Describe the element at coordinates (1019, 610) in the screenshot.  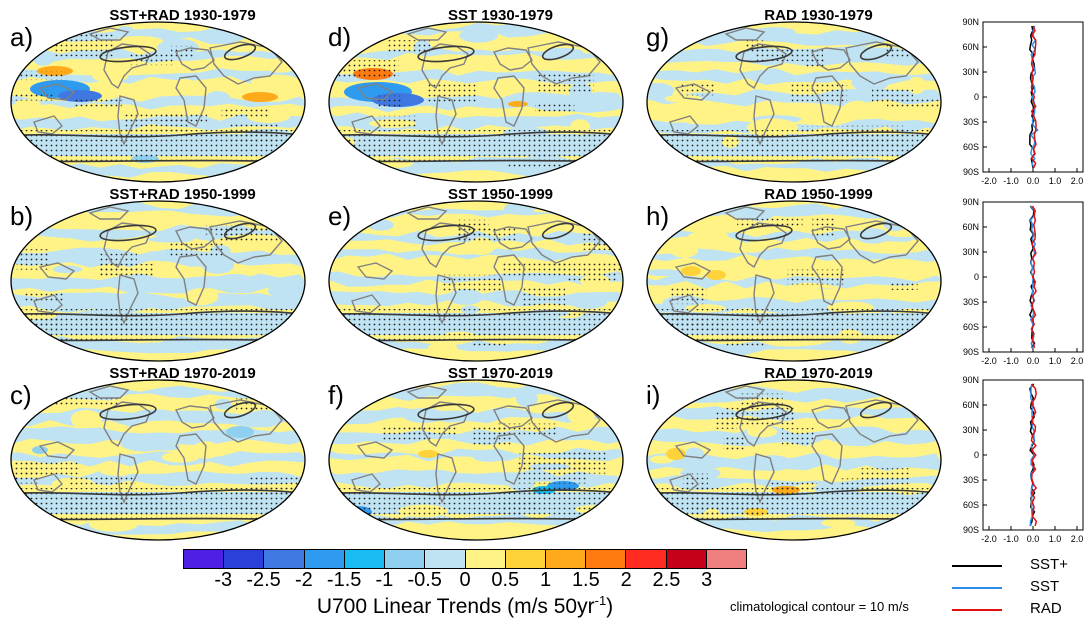
I see `legend-item-rad: RAD` at that location.